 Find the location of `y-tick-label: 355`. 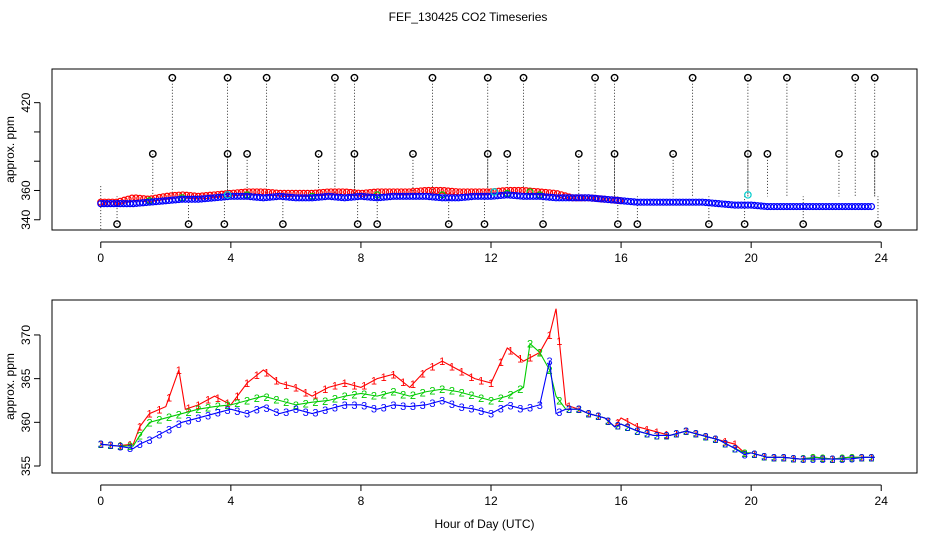

y-tick-label: 355 is located at coordinates (26, 466).